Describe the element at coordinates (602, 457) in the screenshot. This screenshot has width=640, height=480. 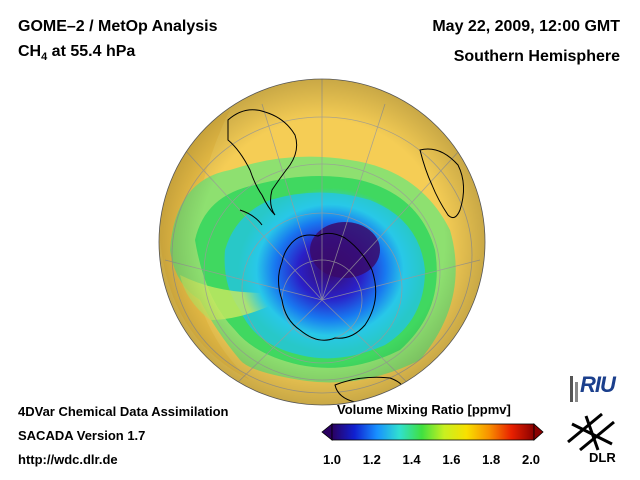
I see `dlr-logo-text: DLR` at that location.